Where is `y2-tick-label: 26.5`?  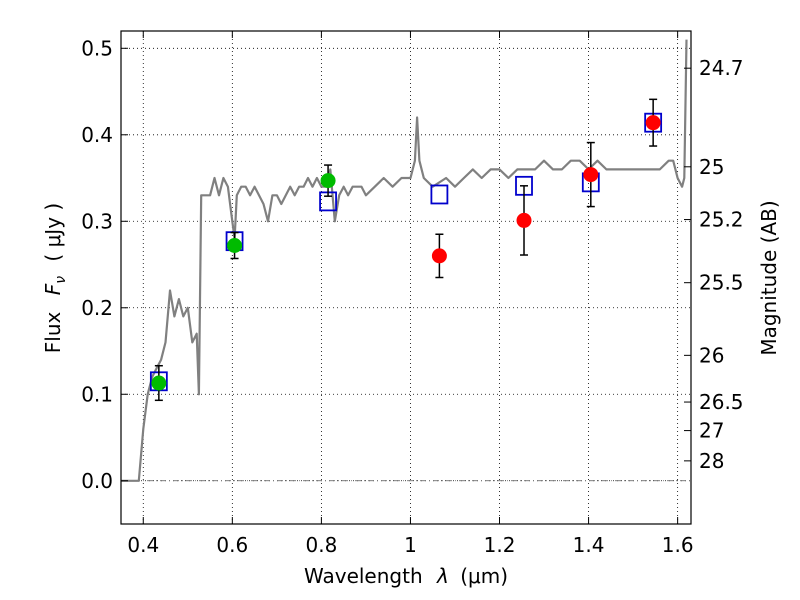 y2-tick-label: 26.5 is located at coordinates (721, 402).